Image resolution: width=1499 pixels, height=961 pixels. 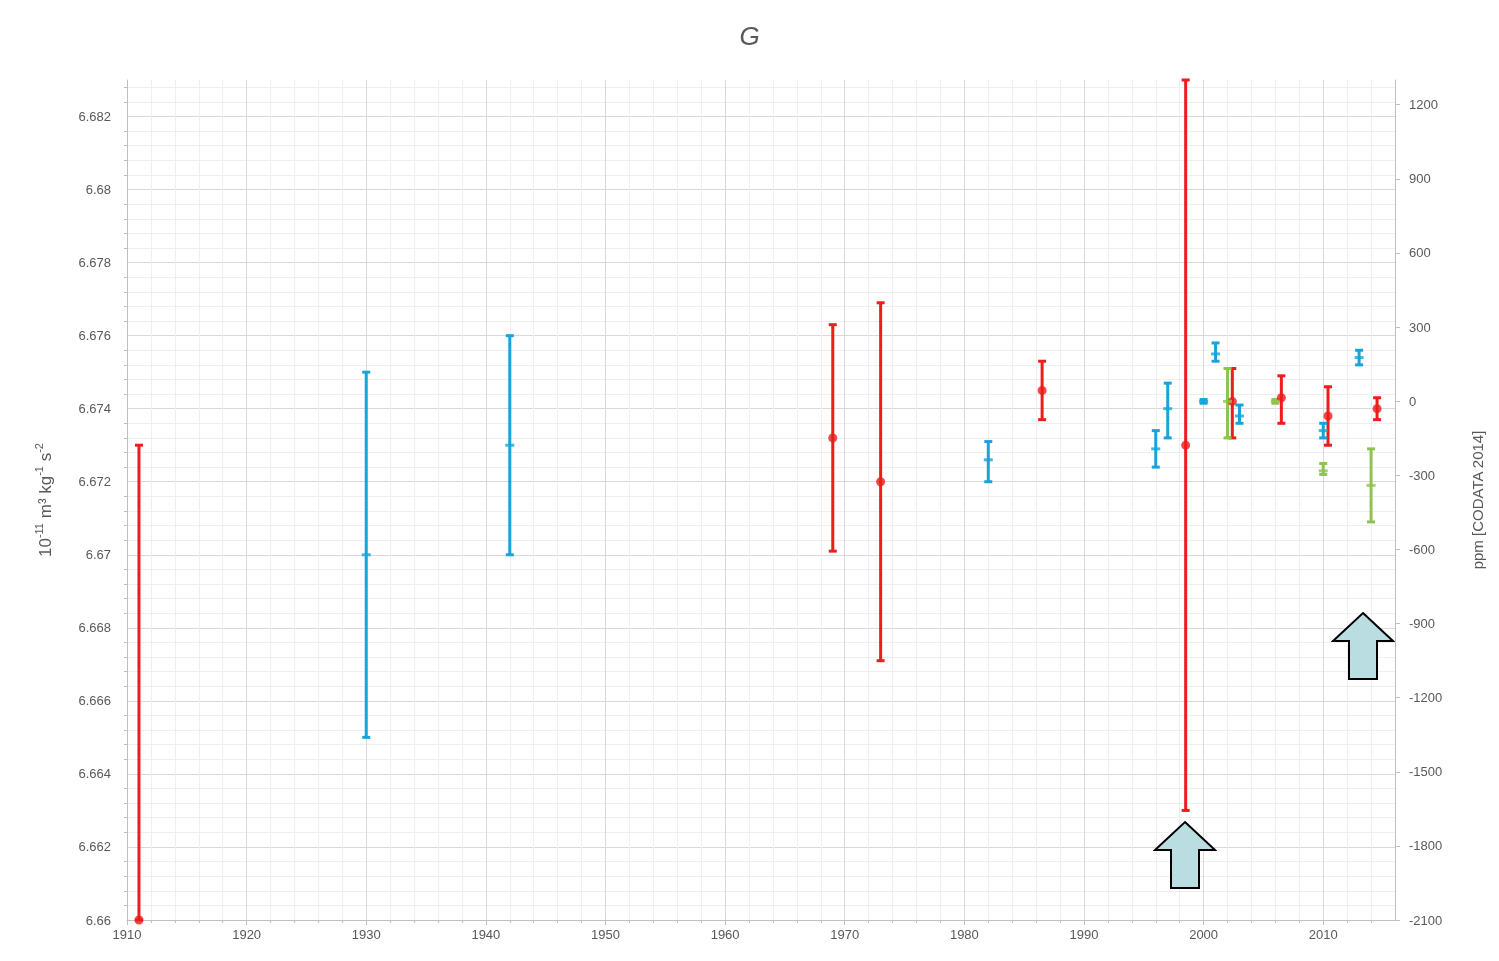 I want to click on y2-tick-label: 1200, so click(x=1423, y=105).